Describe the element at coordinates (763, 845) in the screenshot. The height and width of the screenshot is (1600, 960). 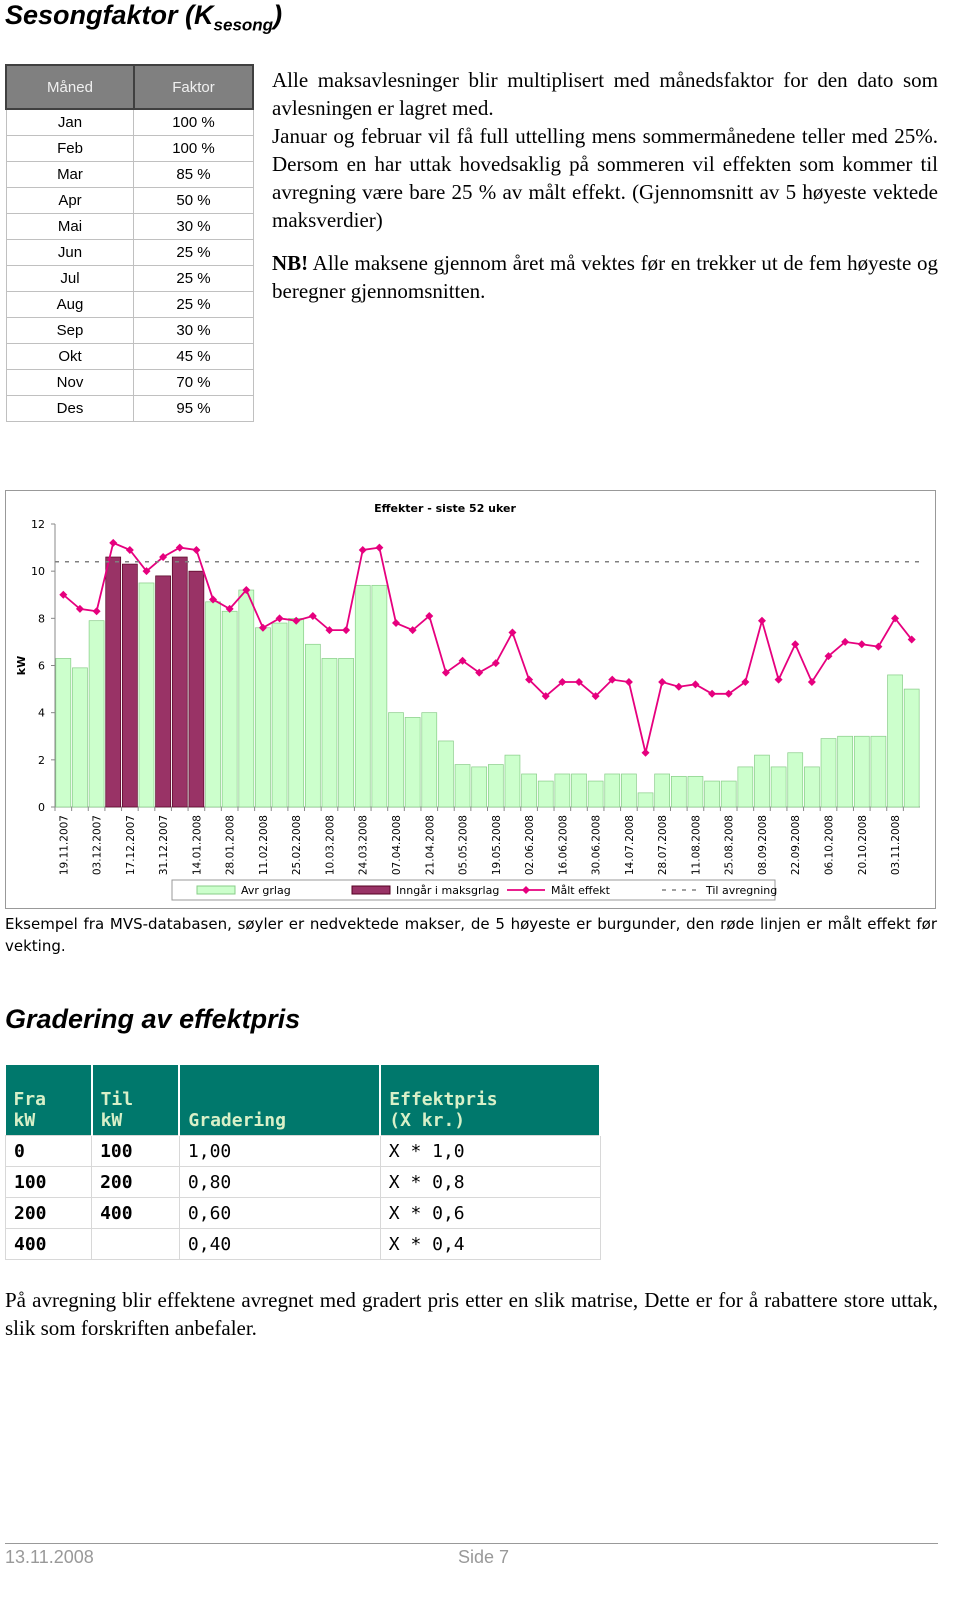
I see `x-tick-label: 08.09.2008` at that location.